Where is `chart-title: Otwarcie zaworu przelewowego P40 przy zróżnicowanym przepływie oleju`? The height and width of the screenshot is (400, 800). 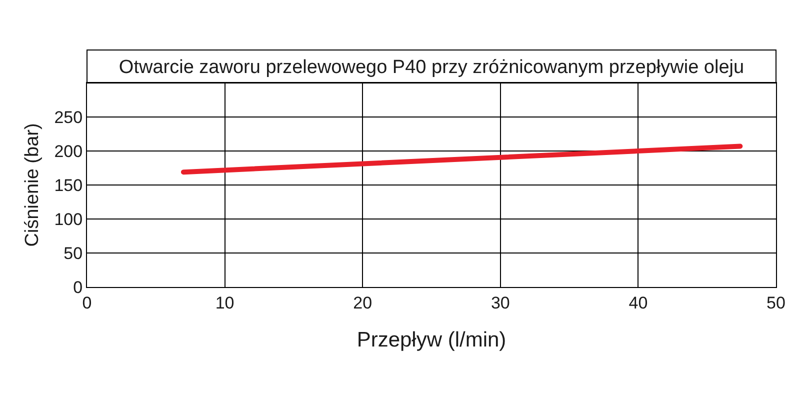 chart-title: Otwarcie zaworu przelewowego P40 przy zróżnicowanym przepływie oleju is located at coordinates (431, 67).